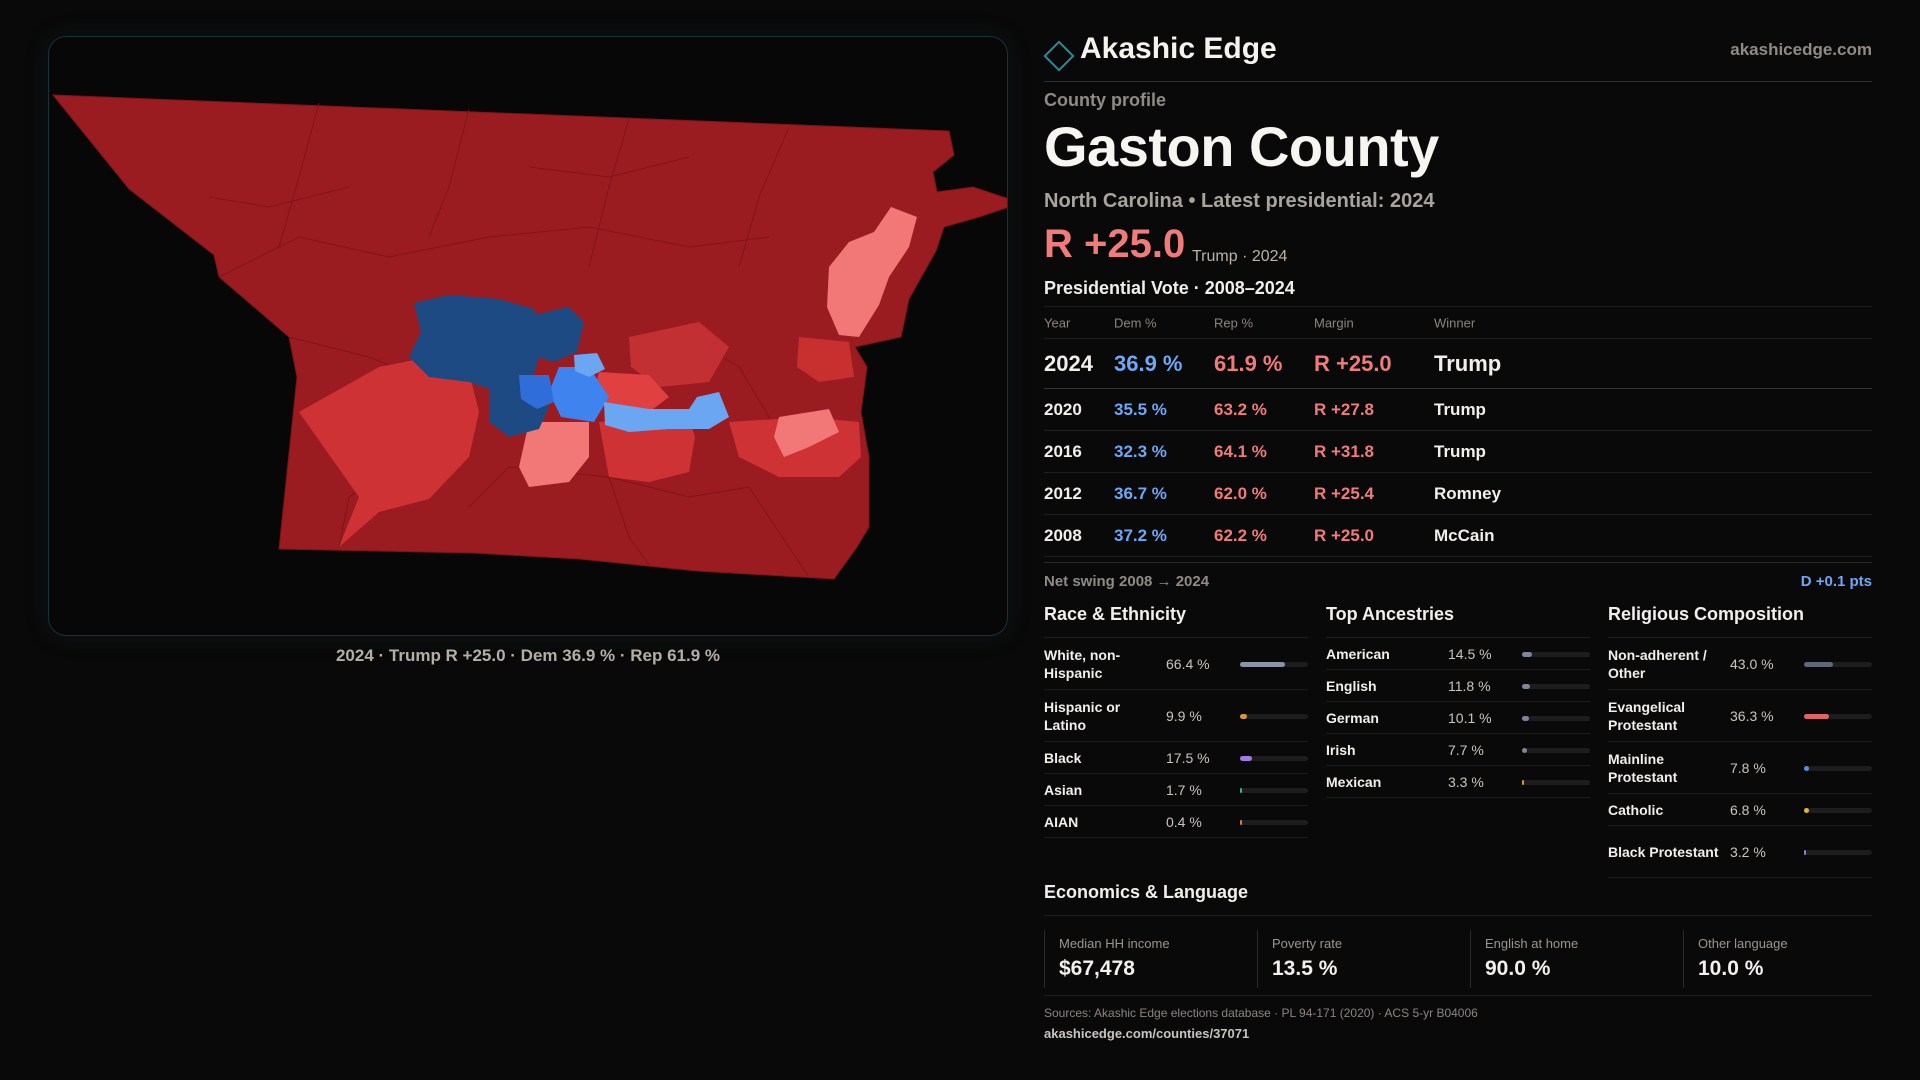  I want to click on map-precinct-lean-r-center, so click(647, 450).